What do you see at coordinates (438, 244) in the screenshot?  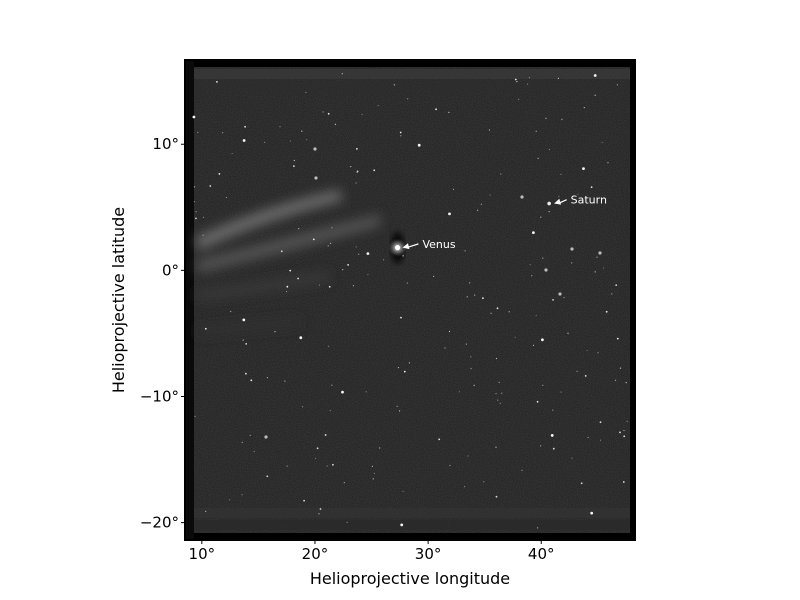 I see `annotation-label-venus: Venus` at bounding box center [438, 244].